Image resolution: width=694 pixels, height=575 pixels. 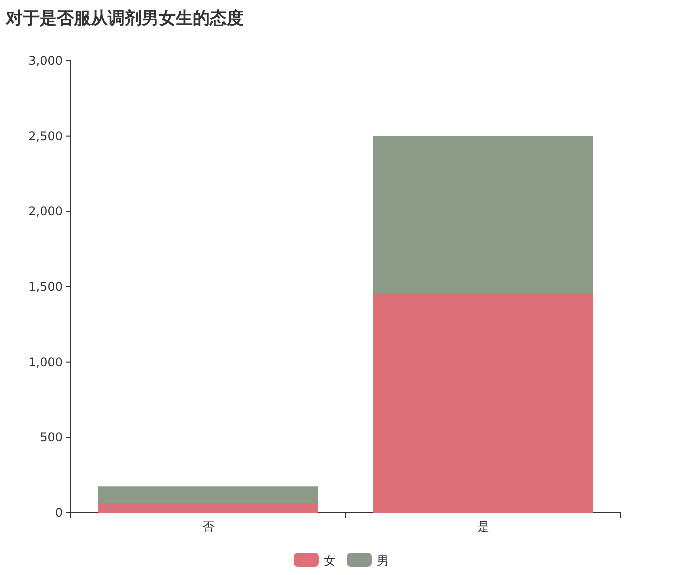 What do you see at coordinates (124, 19) in the screenshot?
I see `chart-title: 对于是否服从调剂男女生的态度` at bounding box center [124, 19].